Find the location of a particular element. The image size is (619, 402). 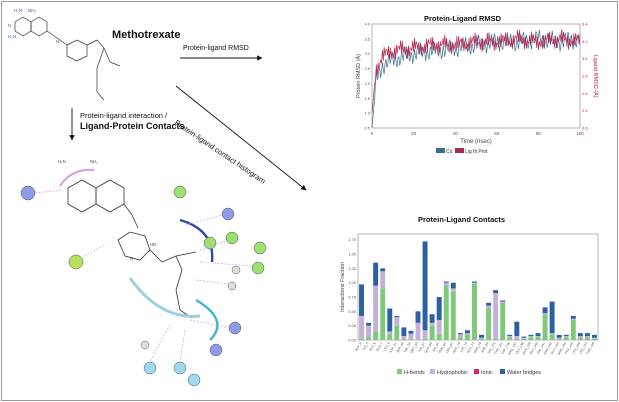

contact-x-tick: ASP_94 is located at coordinates (484, 347).